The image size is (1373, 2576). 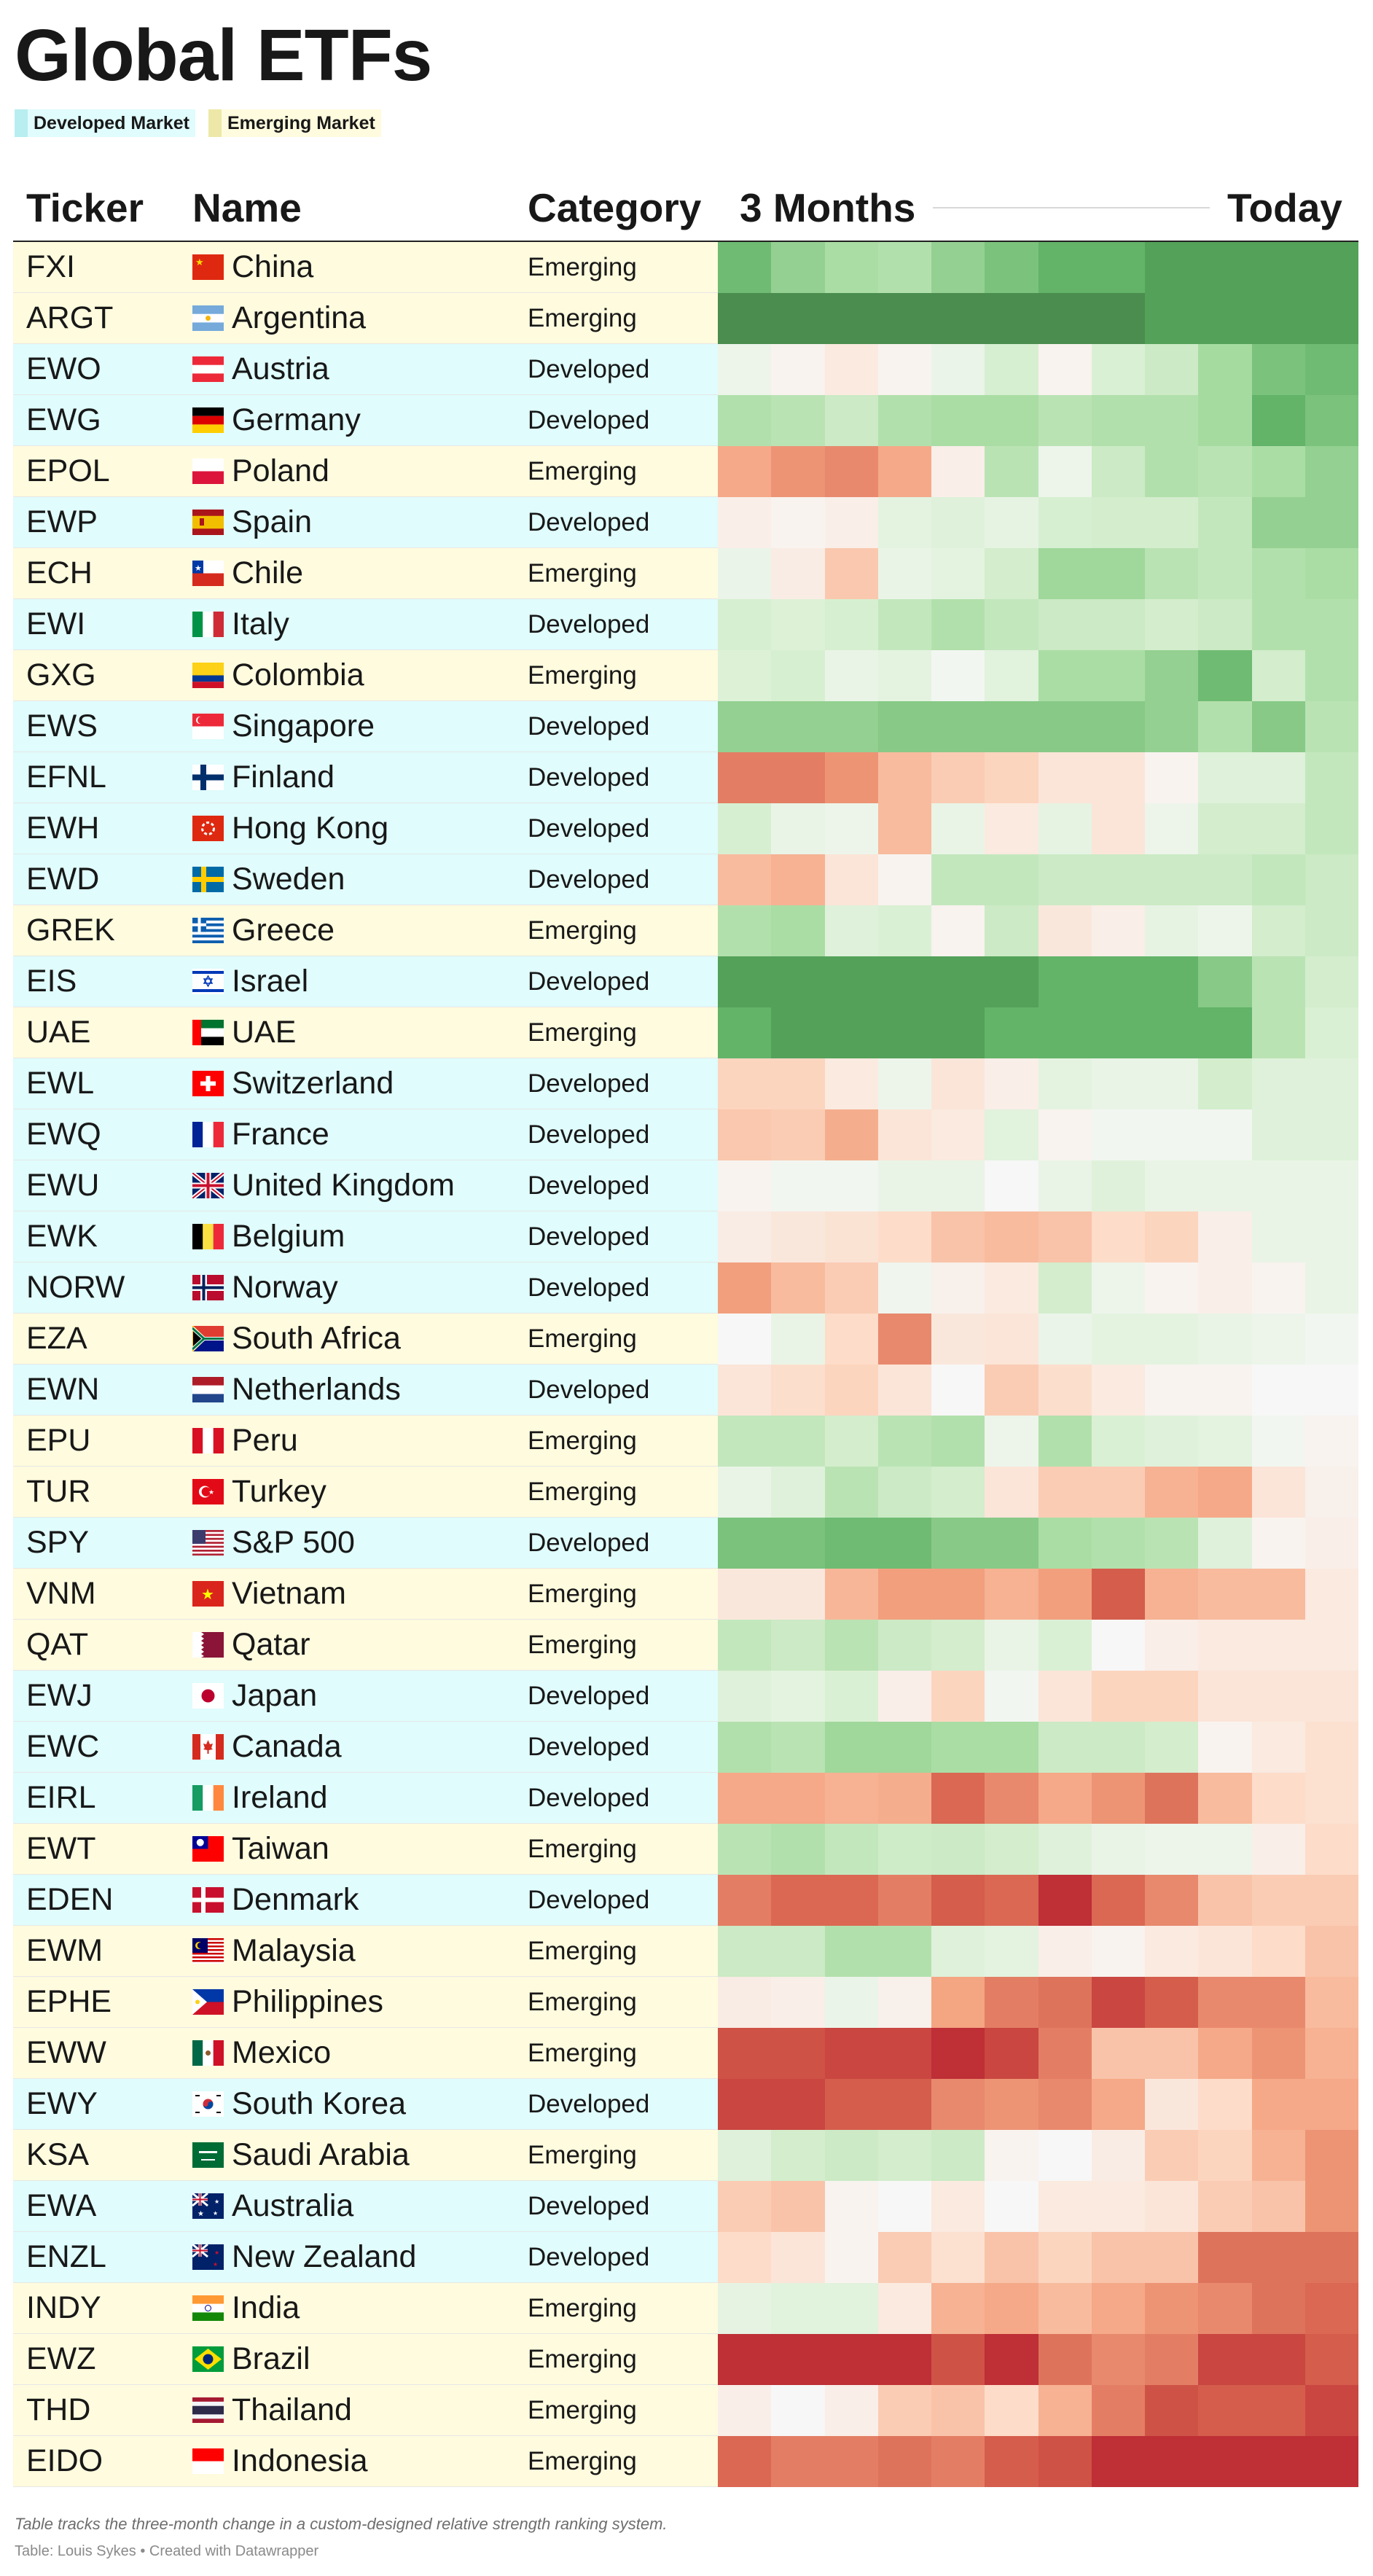 What do you see at coordinates (56, 1338) in the screenshot?
I see `ticker-cell: EZA` at bounding box center [56, 1338].